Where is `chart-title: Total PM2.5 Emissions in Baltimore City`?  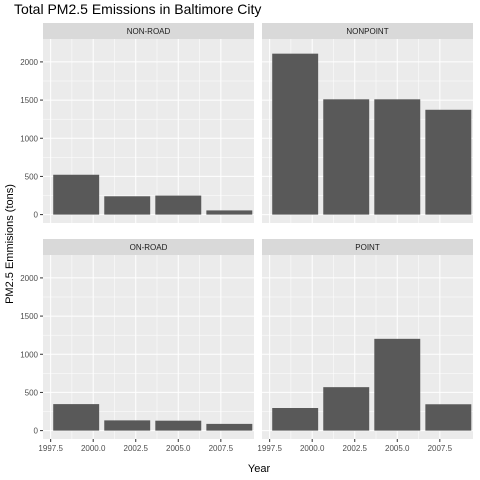
chart-title: Total PM2.5 Emissions in Baltimore City is located at coordinates (137, 9).